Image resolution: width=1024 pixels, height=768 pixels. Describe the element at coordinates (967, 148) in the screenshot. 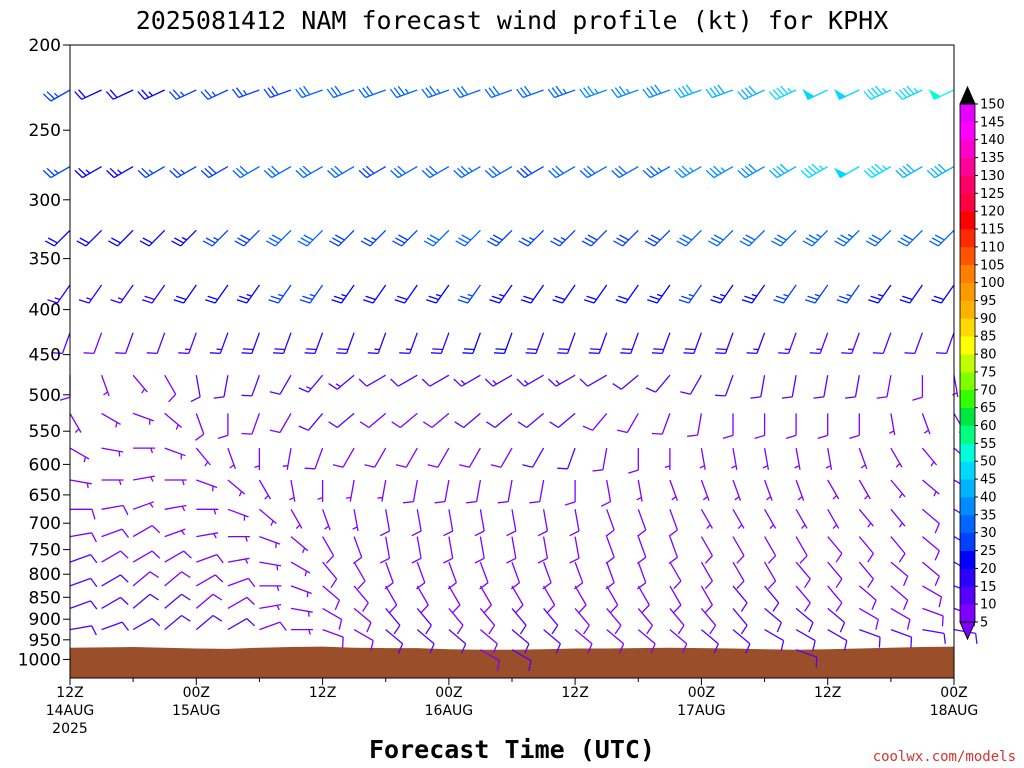

I see `colorbar-segment` at that location.